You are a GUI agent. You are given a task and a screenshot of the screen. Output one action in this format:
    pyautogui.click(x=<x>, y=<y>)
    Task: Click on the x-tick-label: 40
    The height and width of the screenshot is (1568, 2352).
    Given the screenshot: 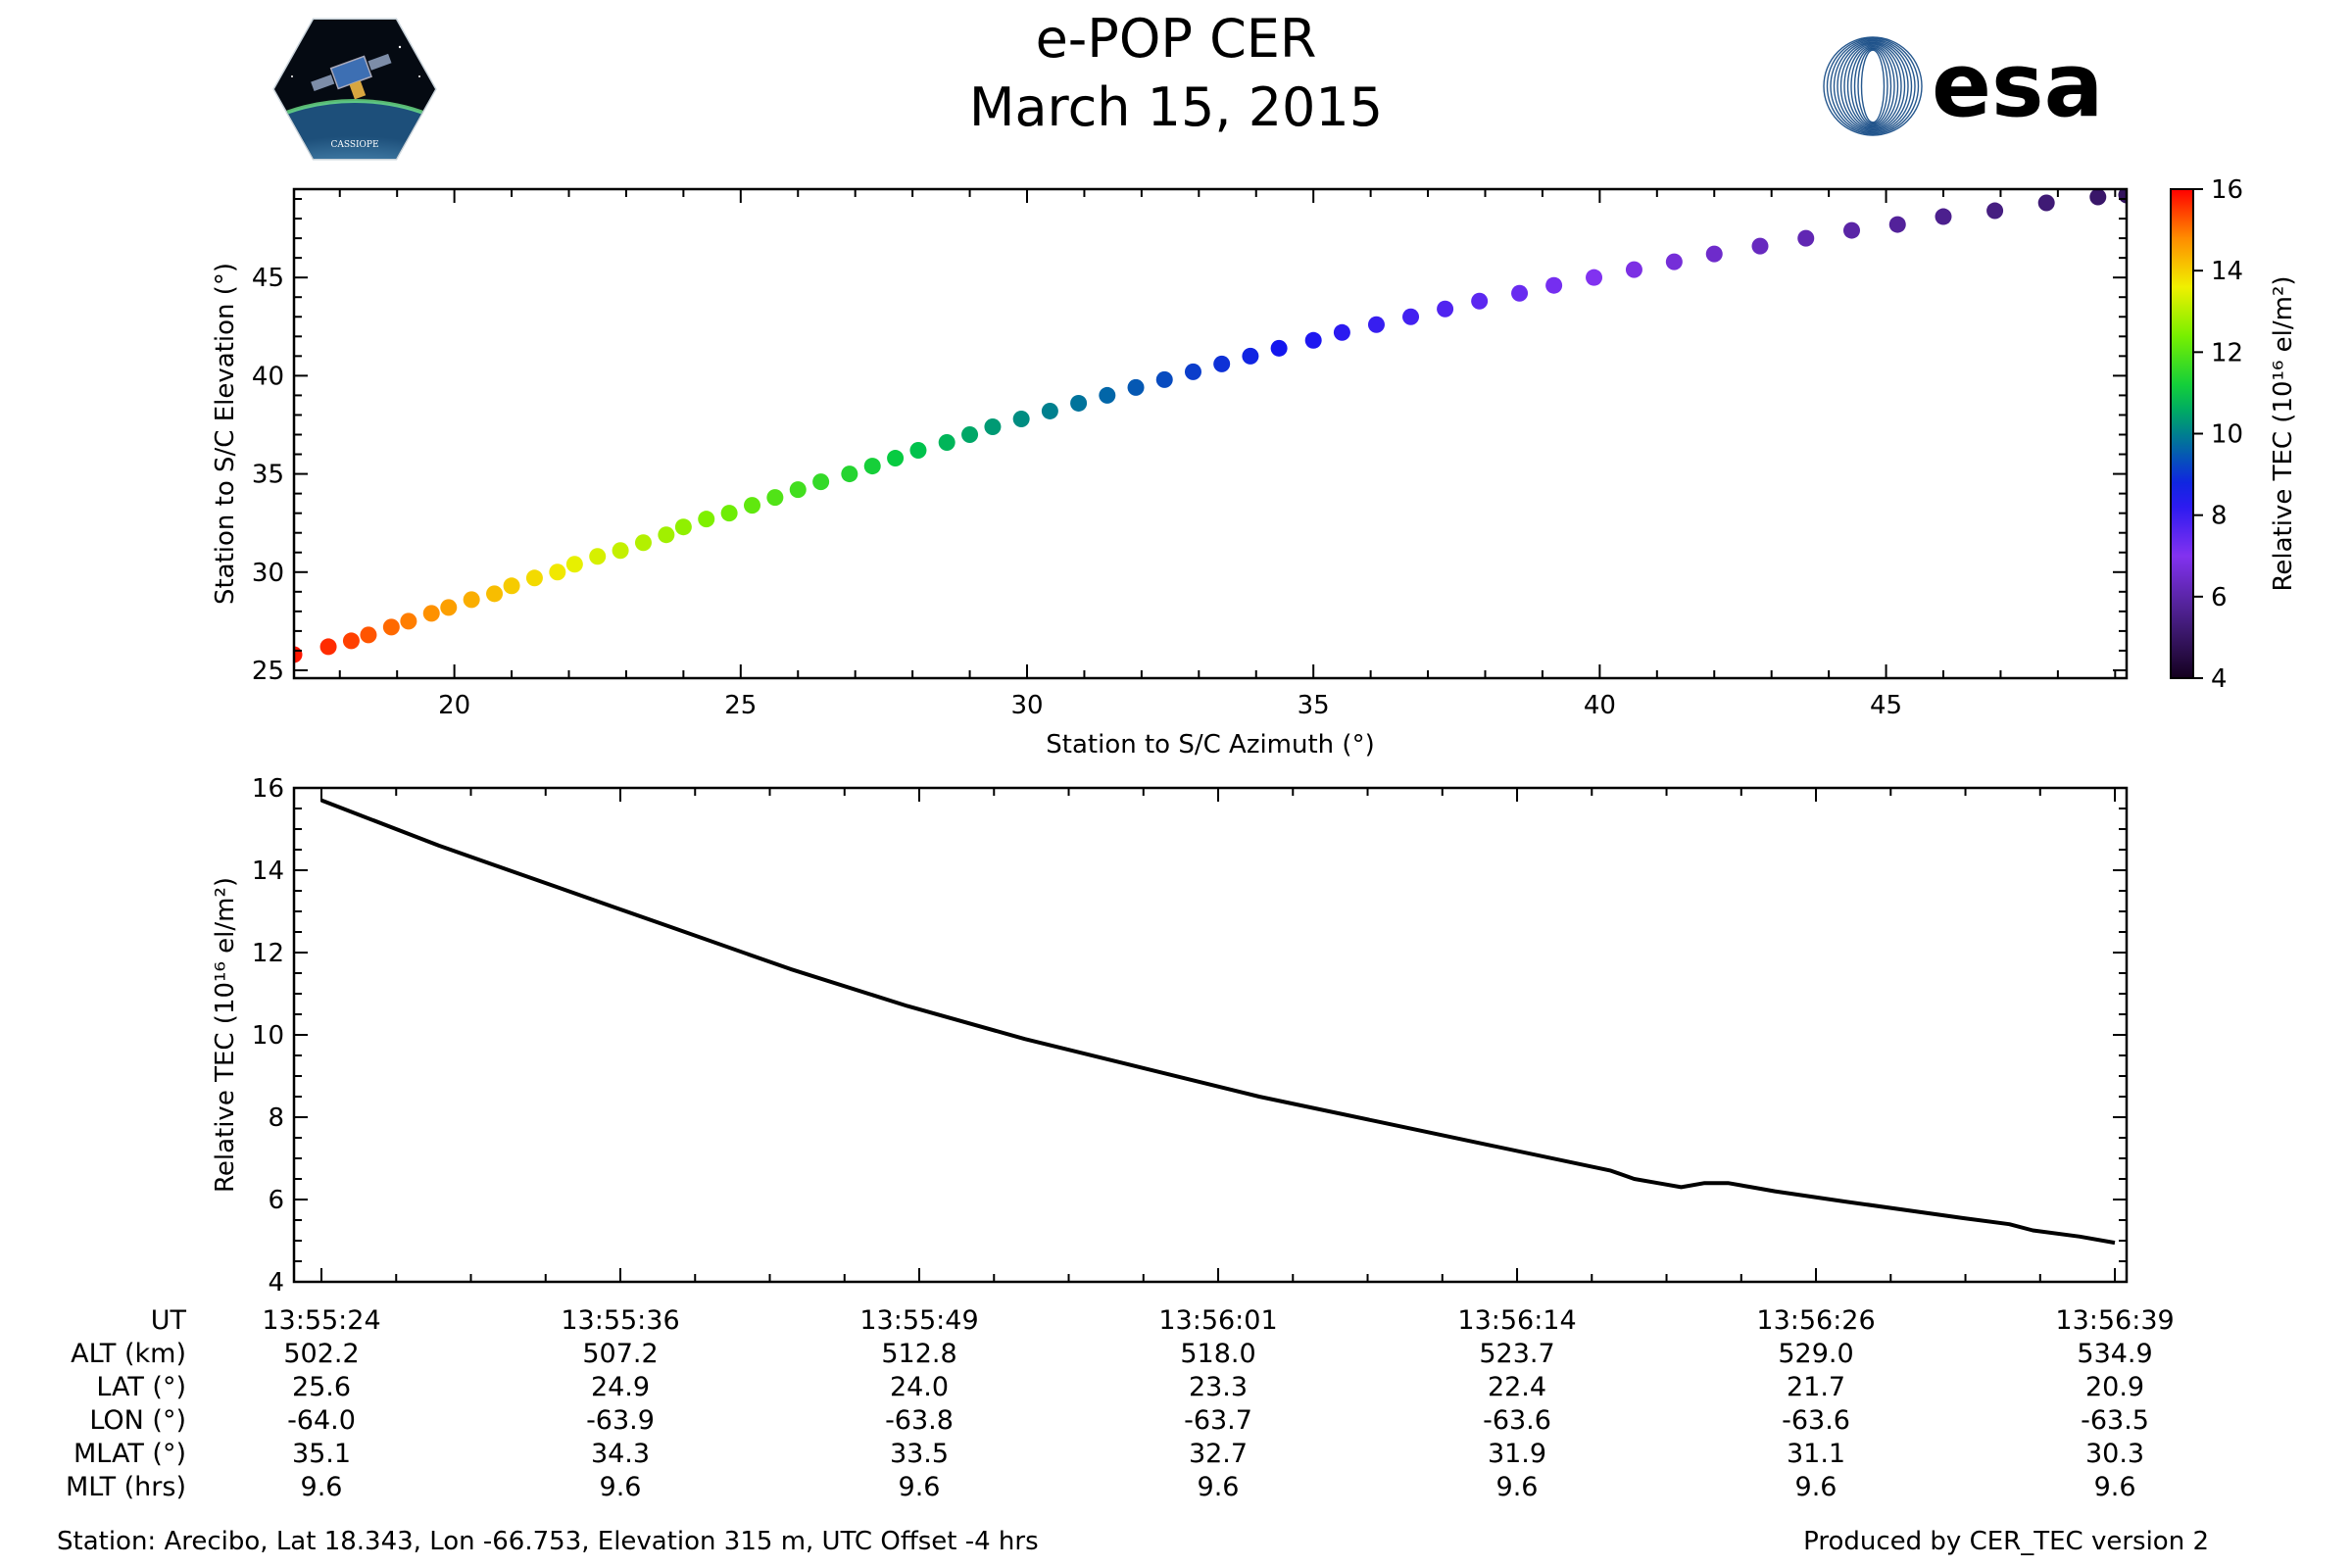 What is the action you would take?
    pyautogui.click(x=1600, y=705)
    